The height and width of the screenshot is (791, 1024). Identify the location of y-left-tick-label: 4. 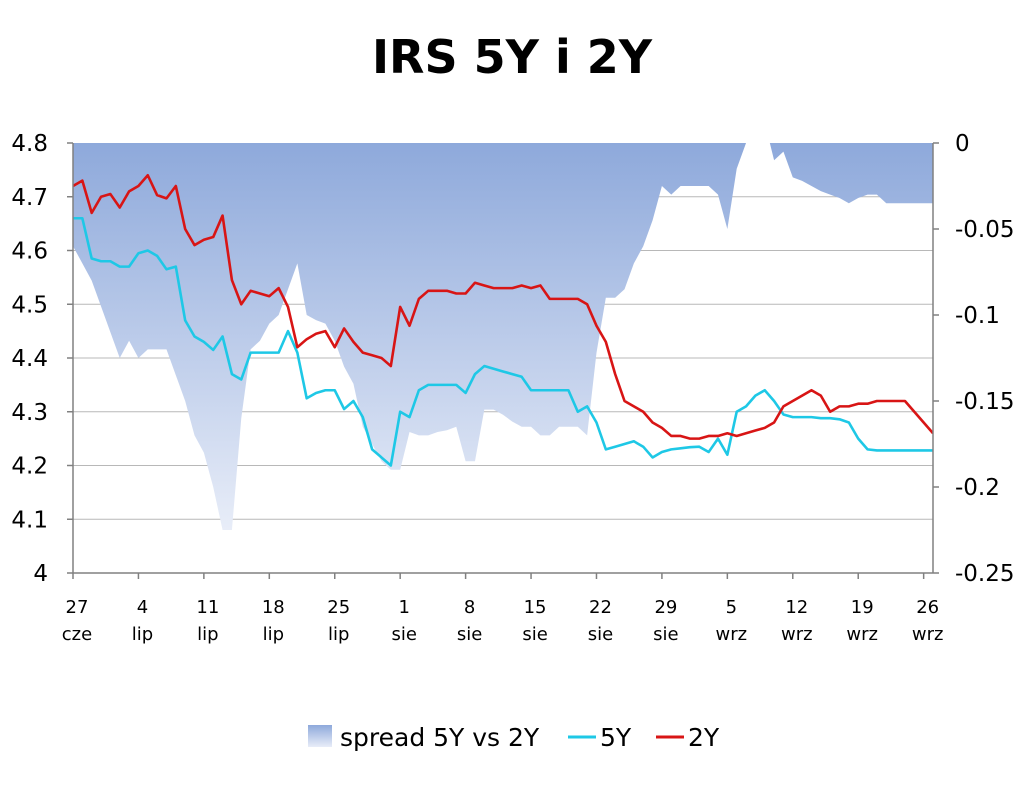
(40, 574).